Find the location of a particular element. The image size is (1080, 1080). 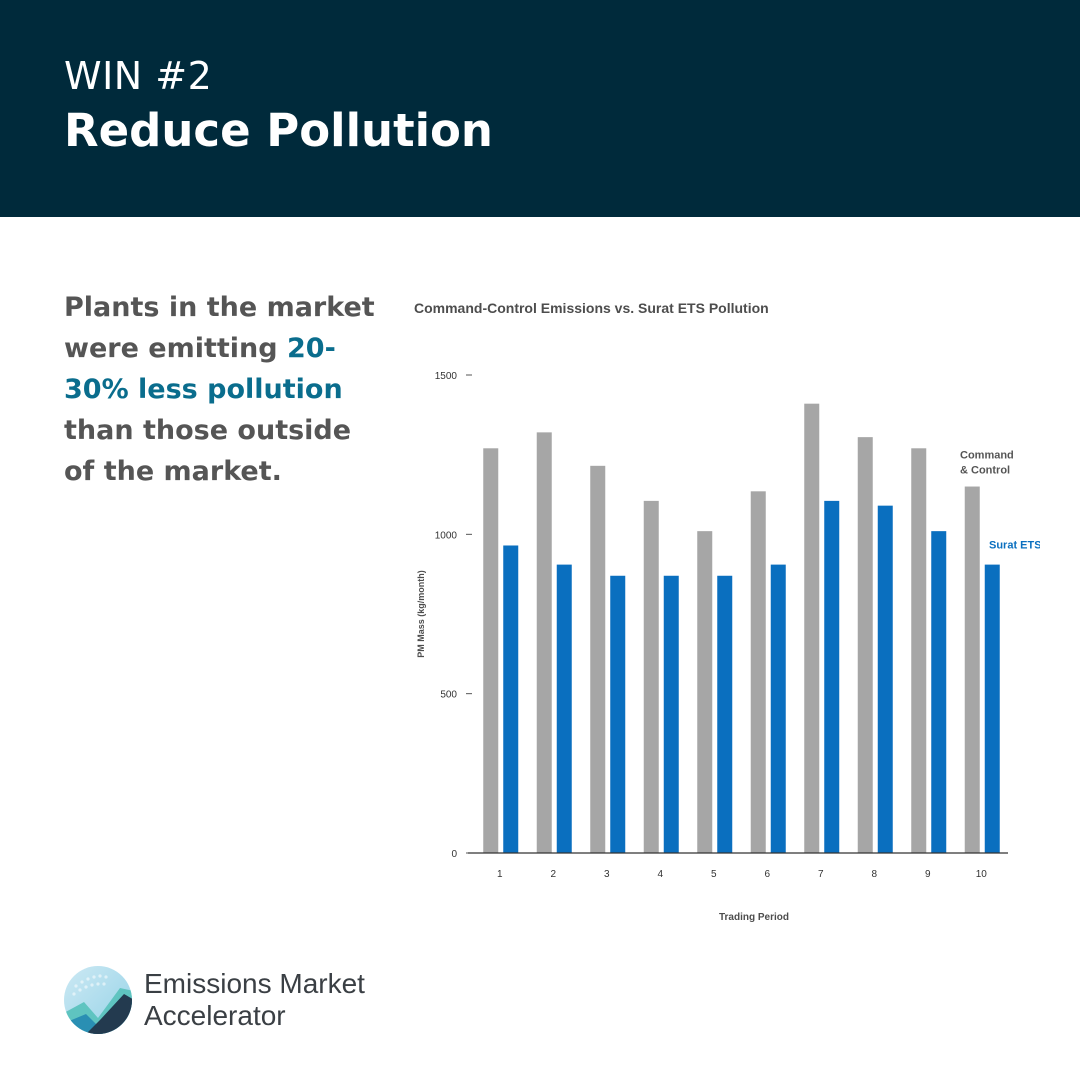

x-tick-label: 10 is located at coordinates (982, 874).